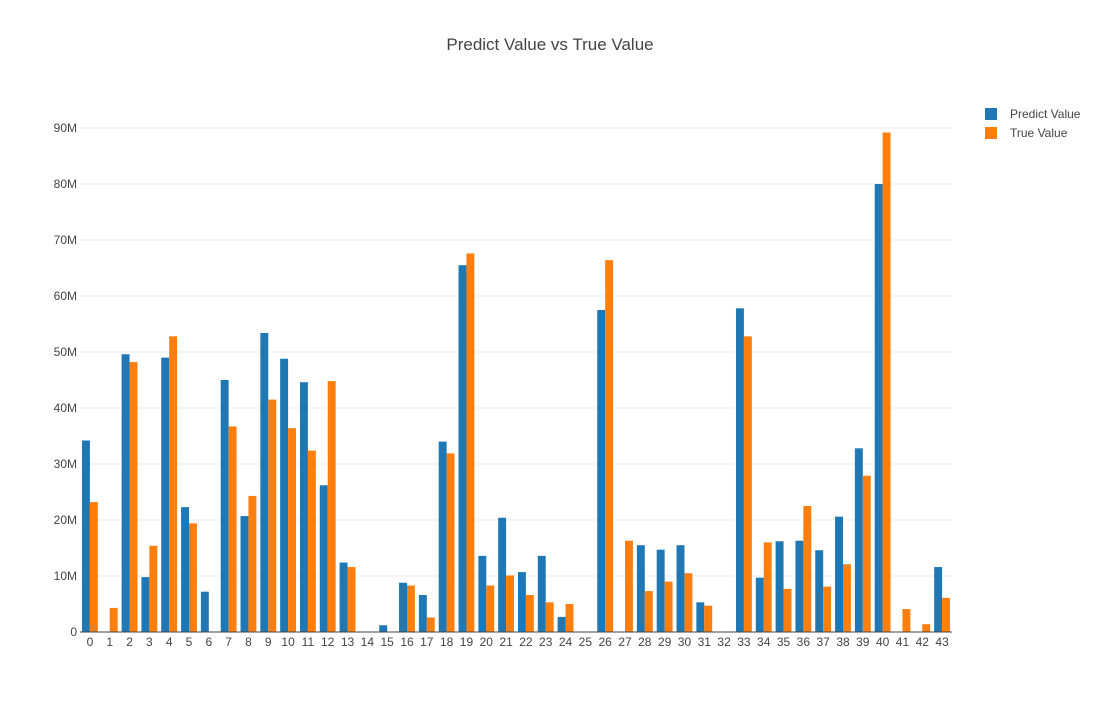 The height and width of the screenshot is (711, 1100). Describe the element at coordinates (1033, 123) in the screenshot. I see `legend: Predict Value True Value` at that location.